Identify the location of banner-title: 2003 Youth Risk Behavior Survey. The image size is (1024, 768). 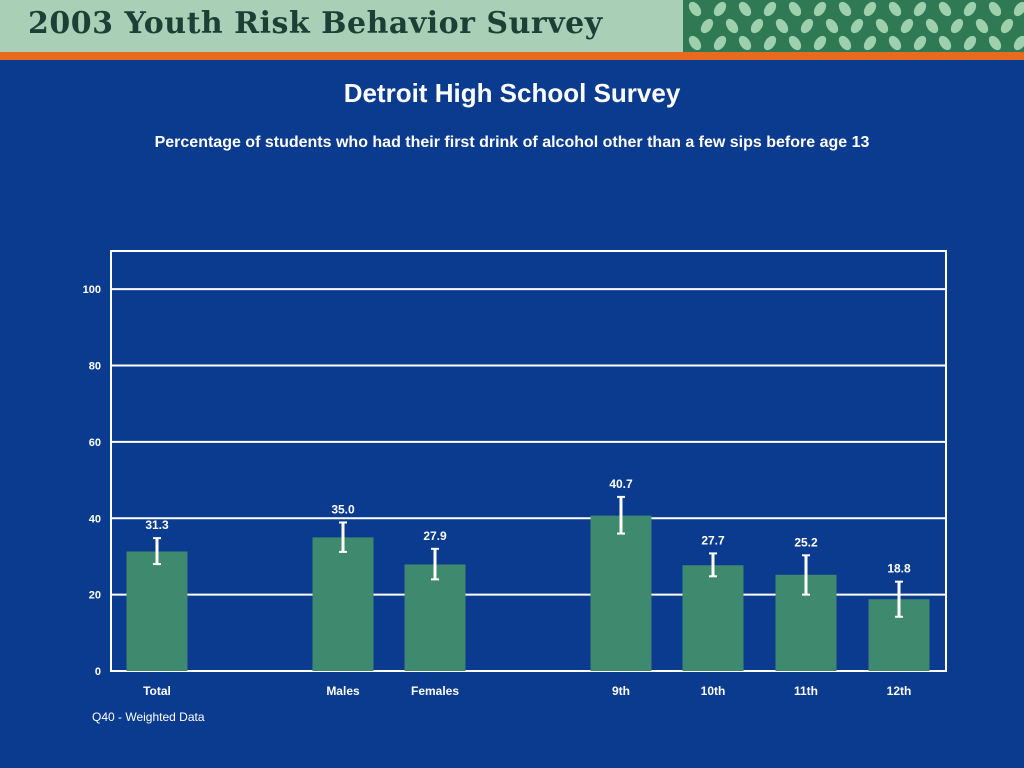
(315, 23).